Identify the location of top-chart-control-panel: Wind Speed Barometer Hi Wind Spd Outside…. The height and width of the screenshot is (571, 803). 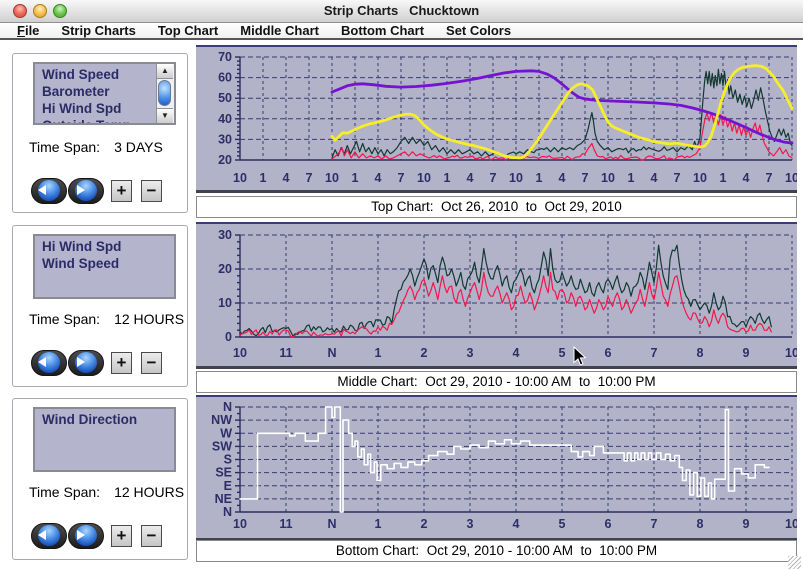
(100, 133).